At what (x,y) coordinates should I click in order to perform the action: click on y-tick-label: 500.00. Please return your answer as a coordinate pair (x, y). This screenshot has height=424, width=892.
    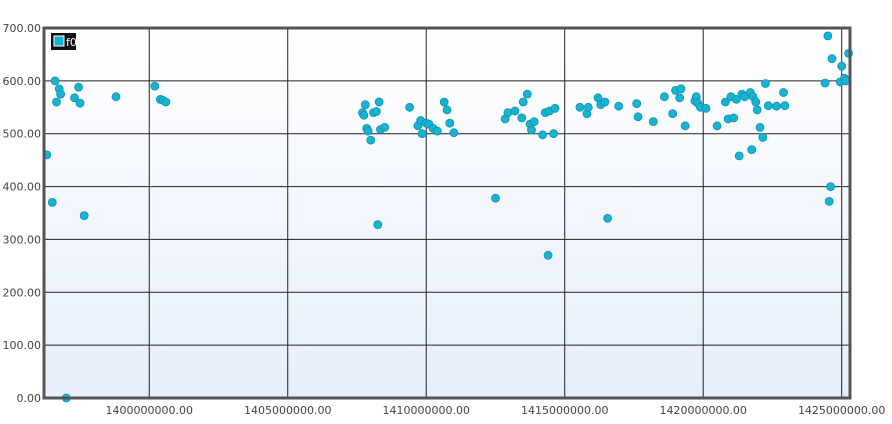
    Looking at the image, I should click on (22, 134).